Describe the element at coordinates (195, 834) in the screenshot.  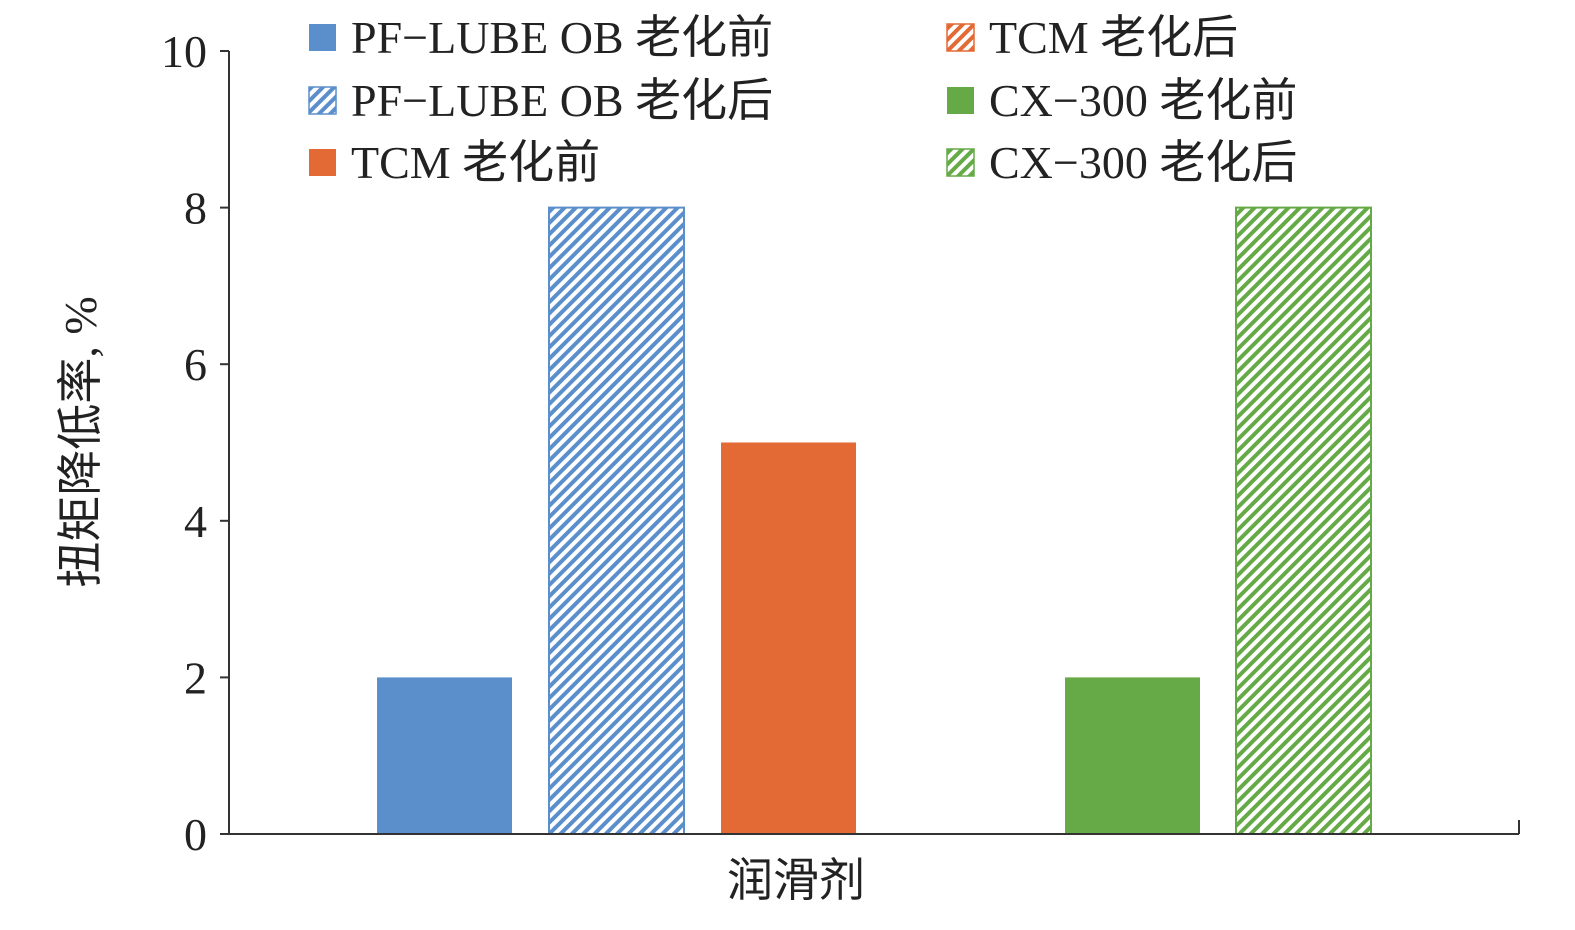
I see `y-tick-label: 0` at that location.